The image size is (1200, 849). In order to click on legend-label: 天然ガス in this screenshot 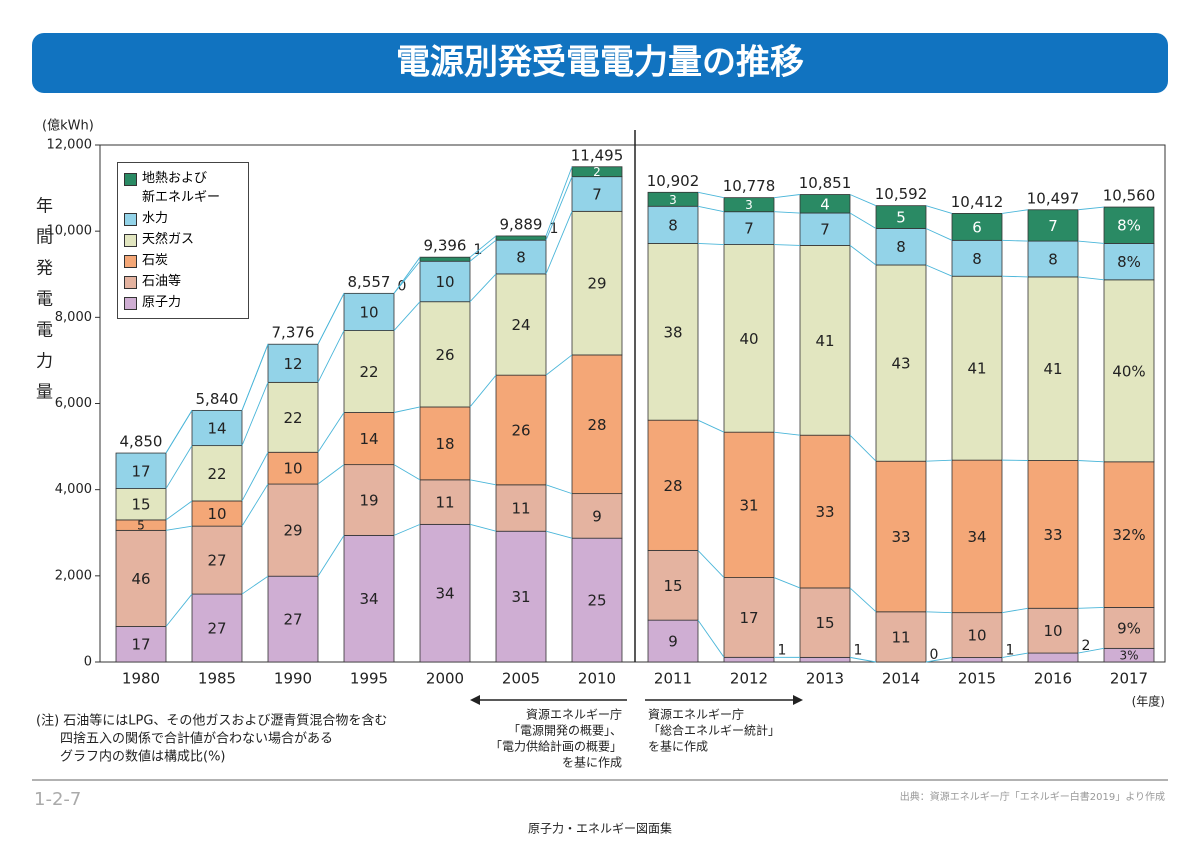, I will do `click(168, 239)`.